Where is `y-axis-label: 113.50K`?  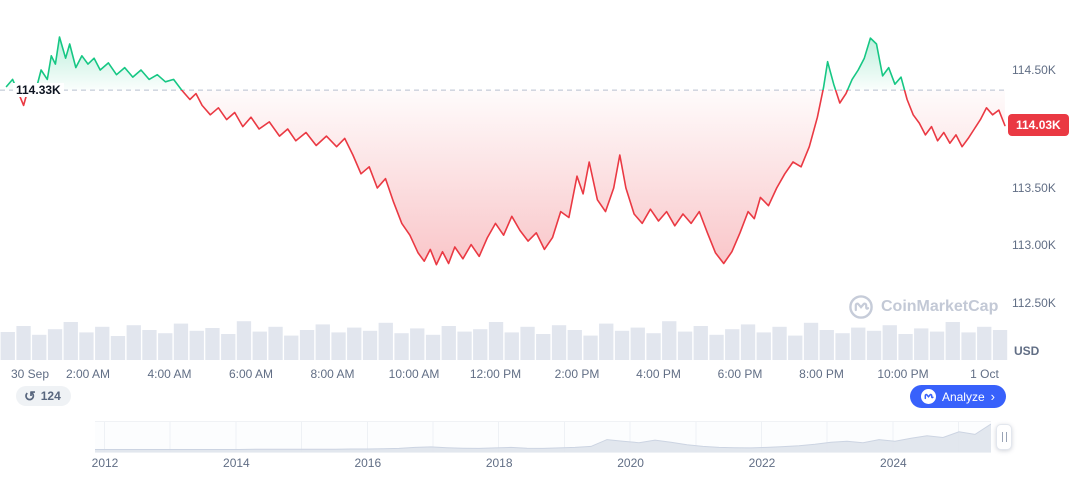 y-axis-label: 113.50K is located at coordinates (1034, 188).